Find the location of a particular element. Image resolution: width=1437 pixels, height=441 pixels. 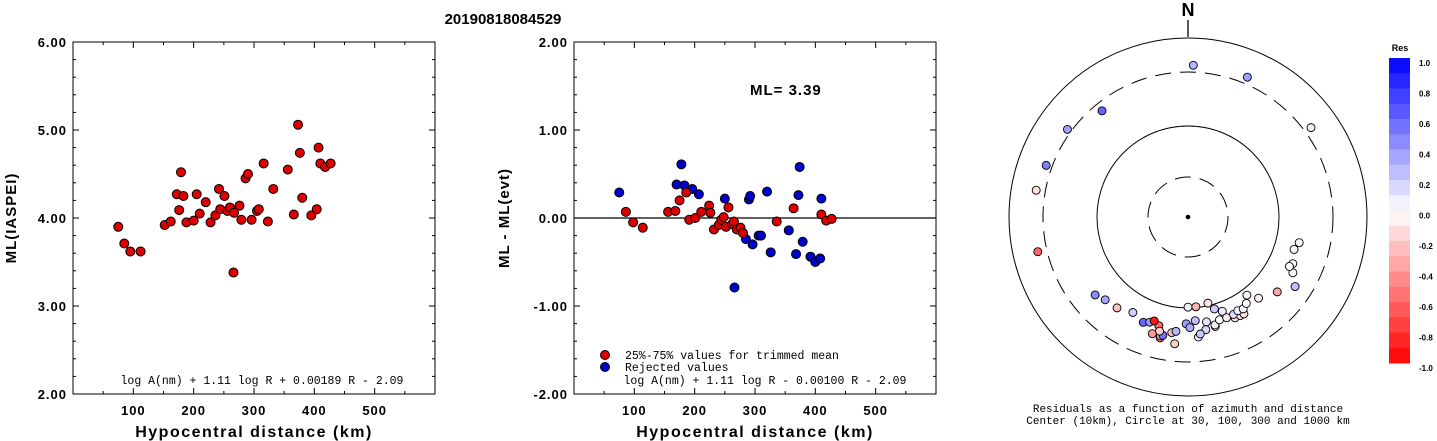

colorbar: 1.0 0.8 0.6 0.4 0.2 0.0 -0.2 -0.4 -0.6 -0.8 -1.0 is located at coordinates (1411, 215).